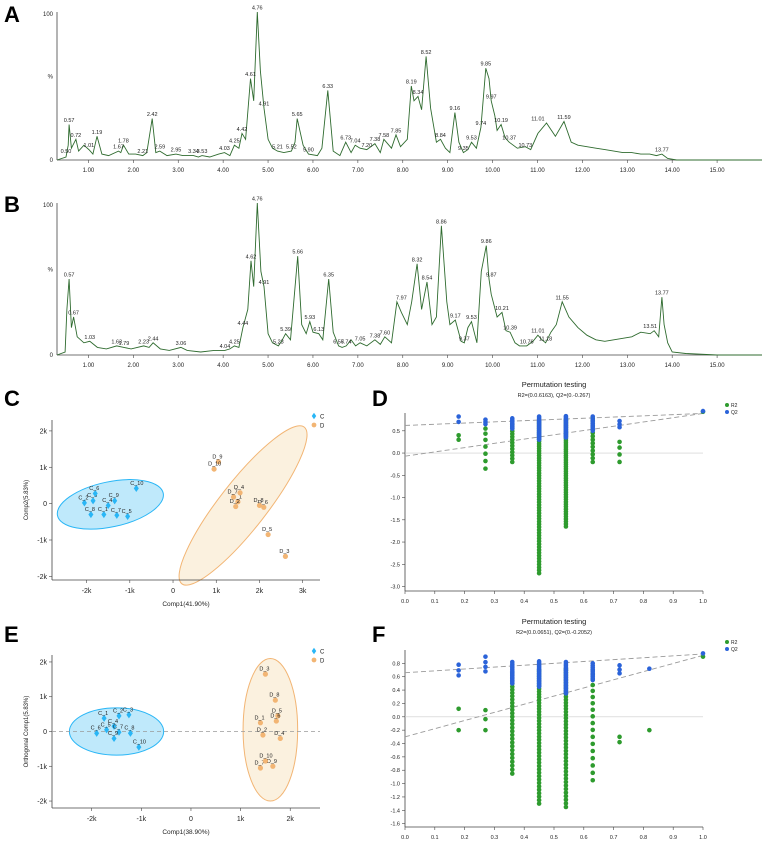 This screenshot has width=768, height=850. I want to click on score-c-ylabel: Comp2(5.83%), so click(27, 500).